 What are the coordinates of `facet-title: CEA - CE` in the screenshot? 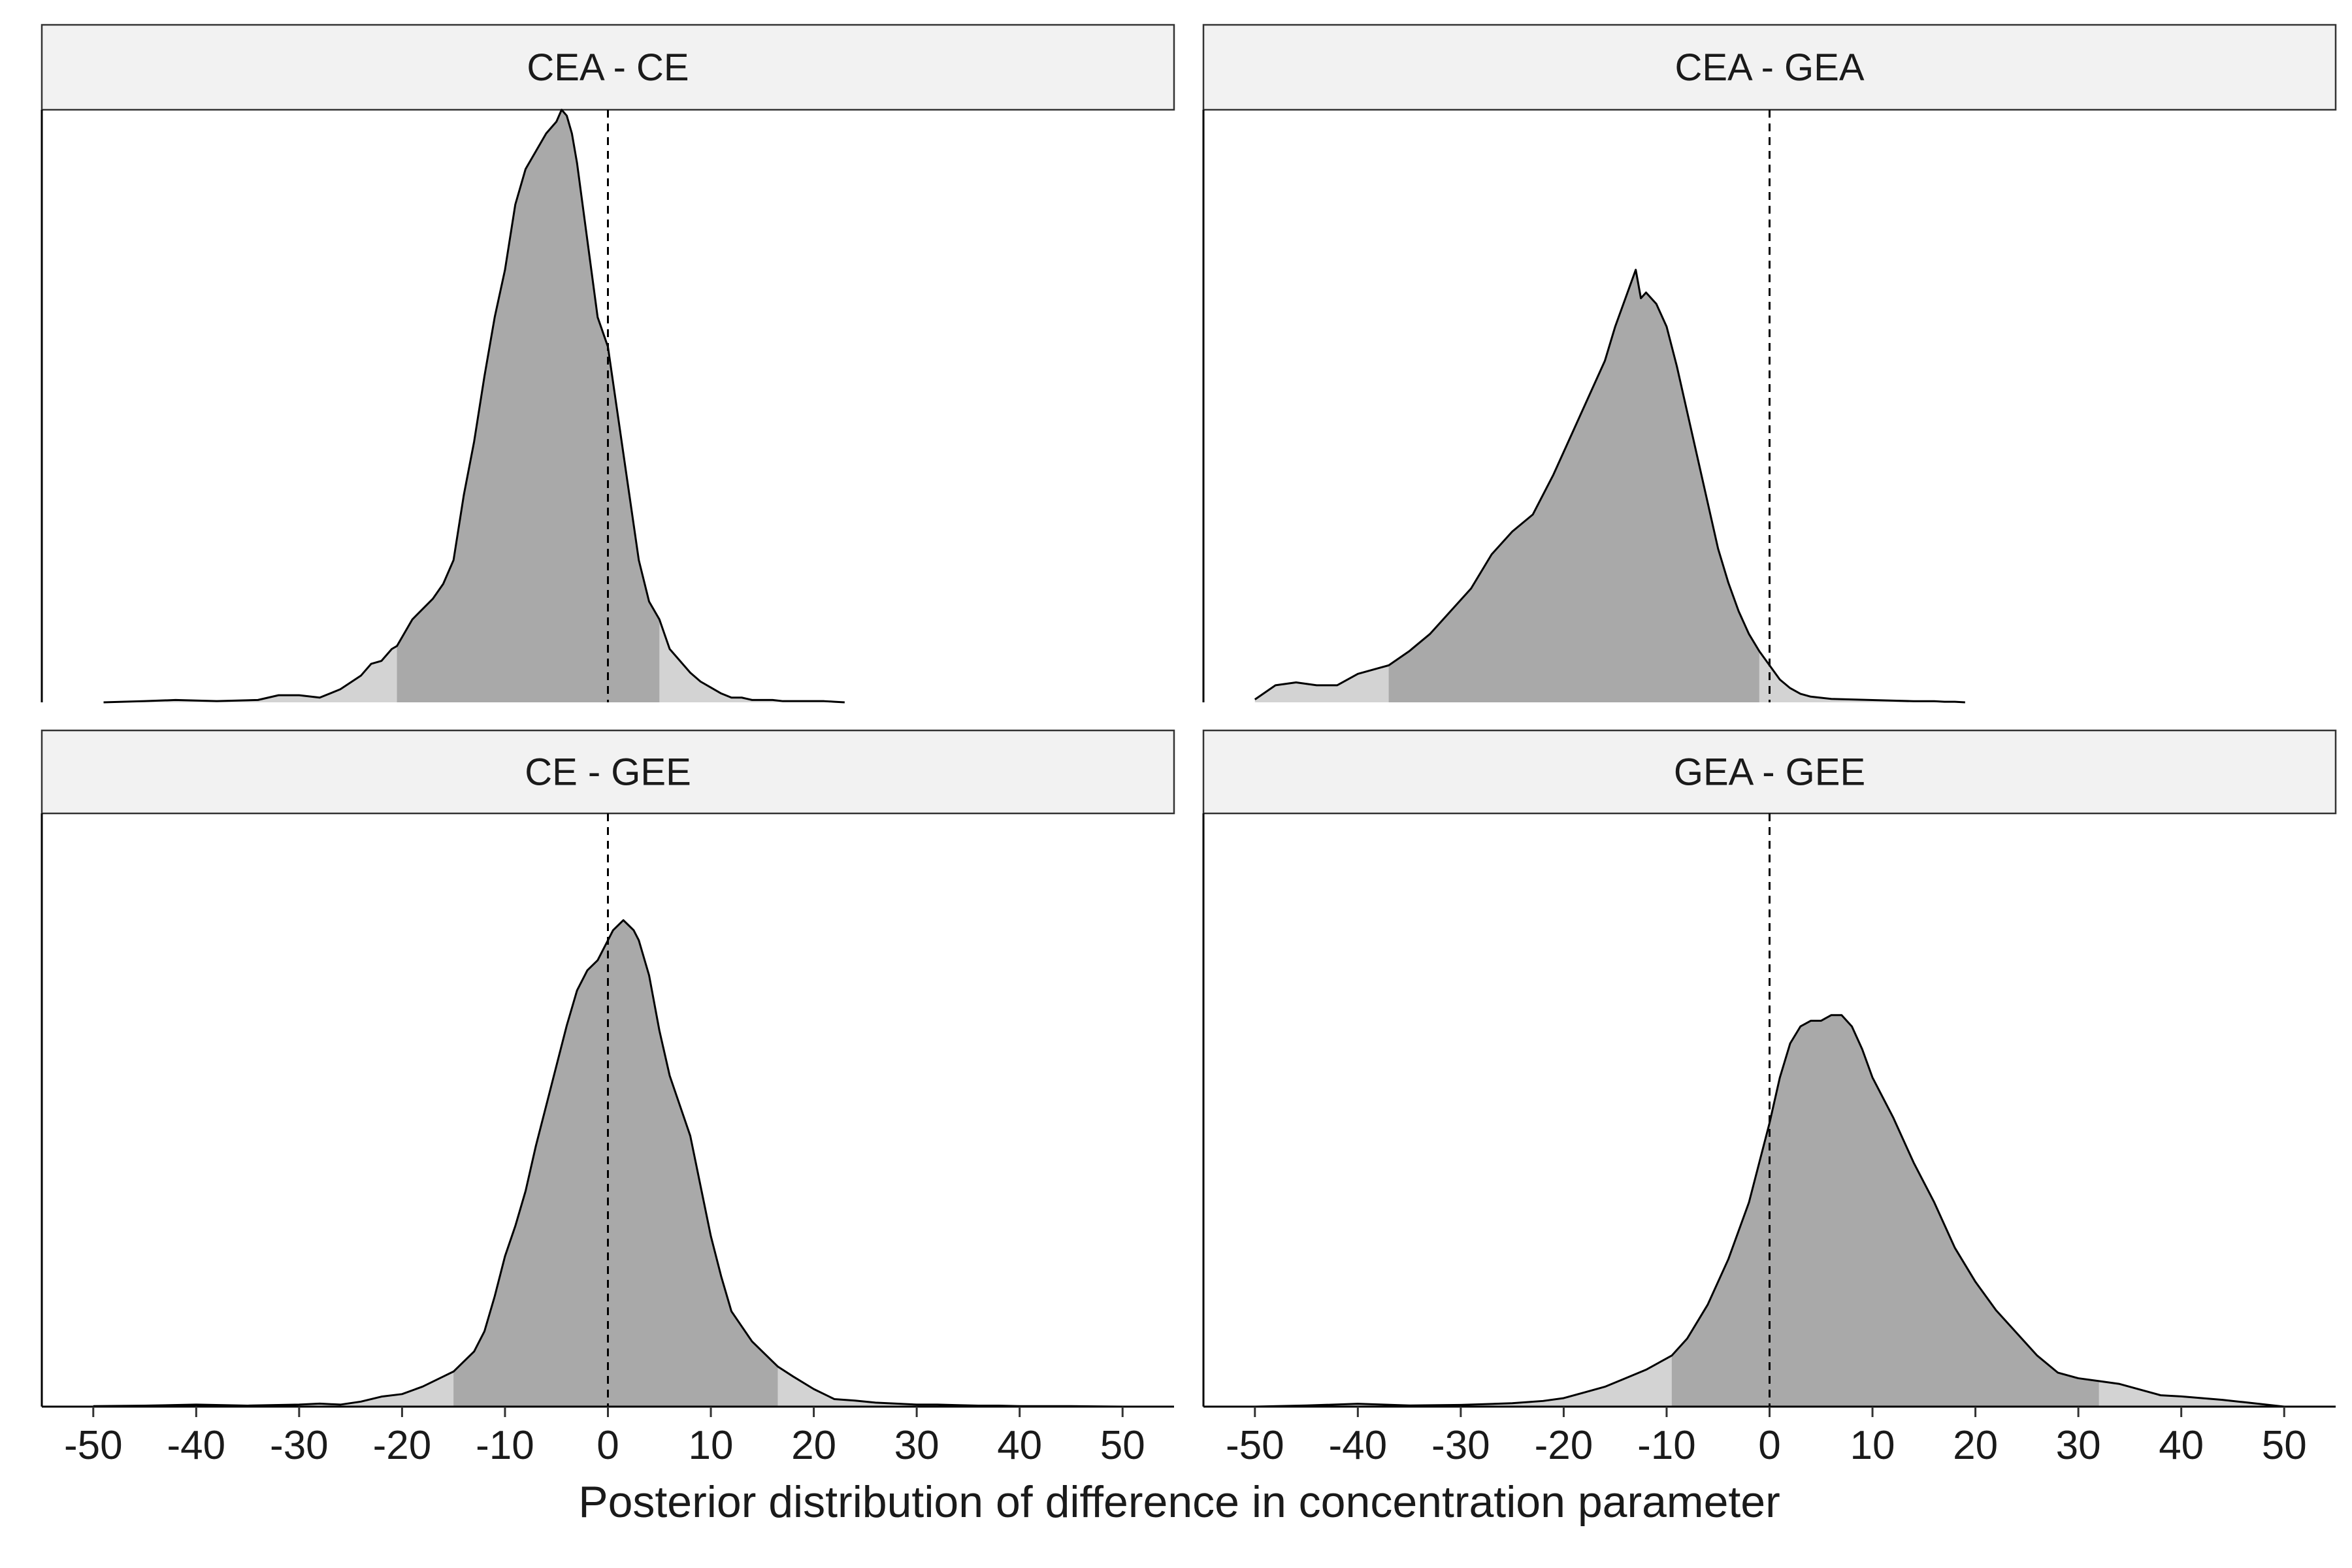 It's located at (608, 67).